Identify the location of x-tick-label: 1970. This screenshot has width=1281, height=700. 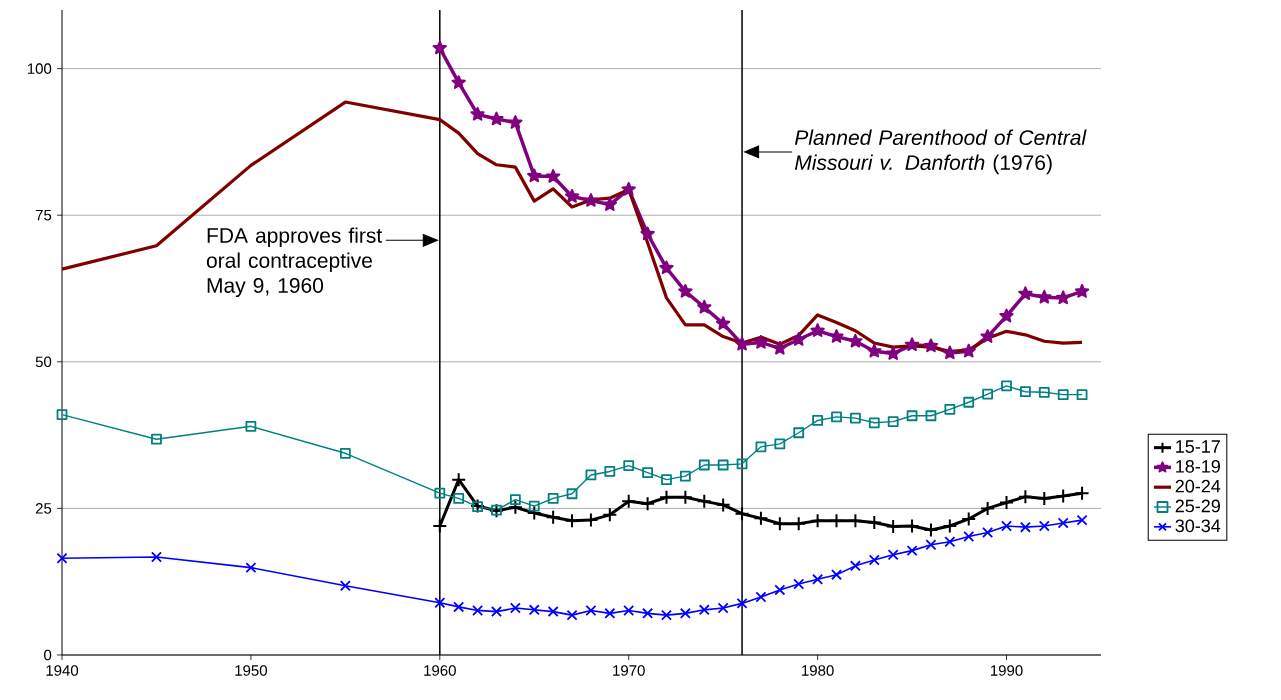
(629, 670).